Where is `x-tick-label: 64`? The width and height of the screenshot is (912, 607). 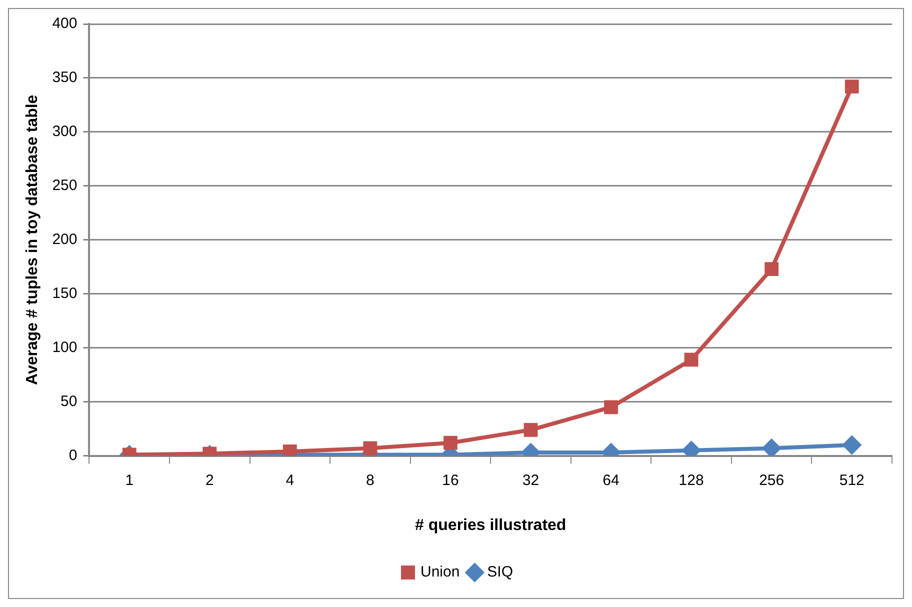 x-tick-label: 64 is located at coordinates (611, 480).